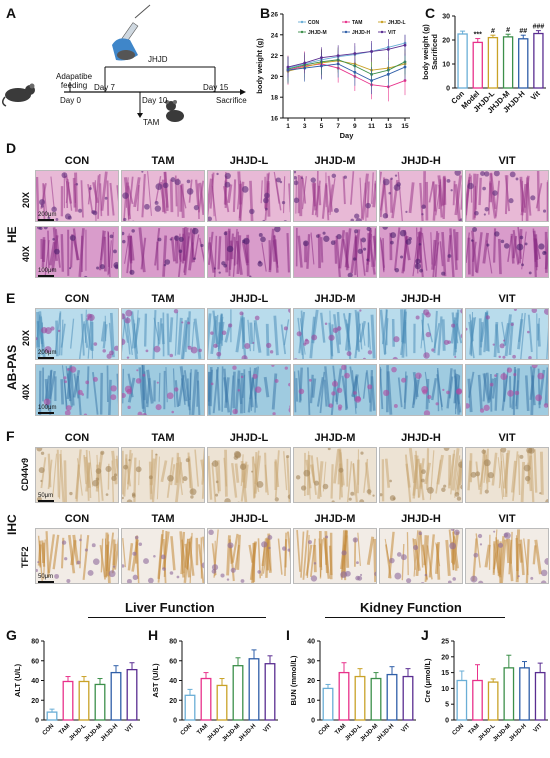 The width and height of the screenshot is (550, 758). What do you see at coordinates (421, 519) in the screenshot?
I see `ihc-tff2-header-jhjd-h: JHJD-H` at bounding box center [421, 519].